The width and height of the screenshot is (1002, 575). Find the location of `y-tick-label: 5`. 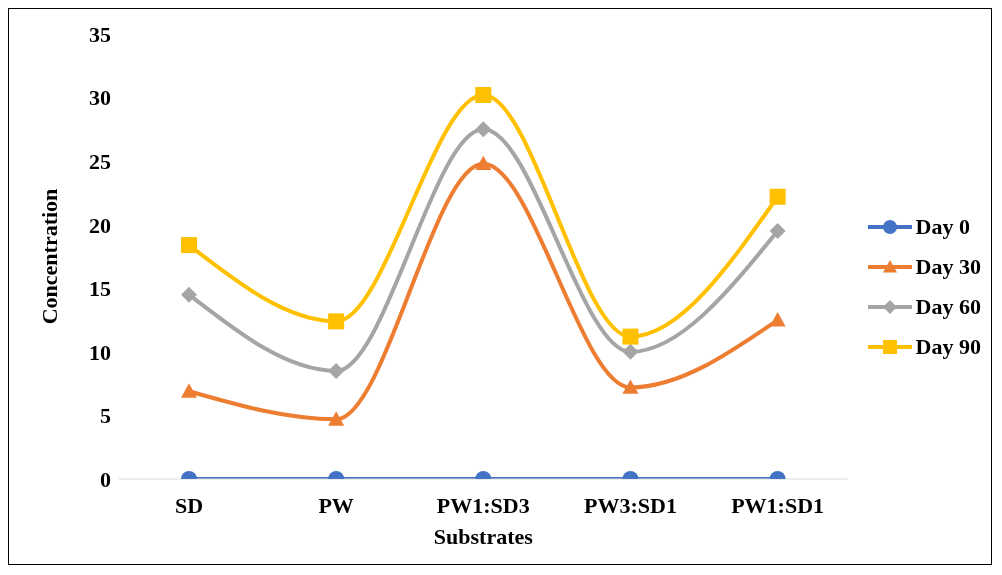

y-tick-label: 5 is located at coordinates (105, 416).